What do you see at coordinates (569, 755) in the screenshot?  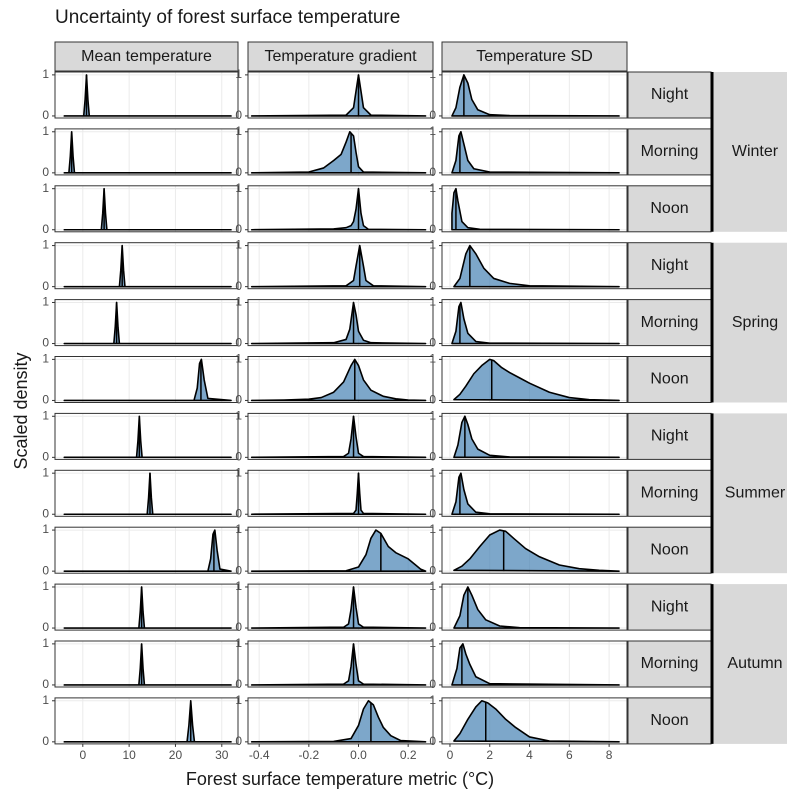 I see `x-tick-label: 6` at bounding box center [569, 755].